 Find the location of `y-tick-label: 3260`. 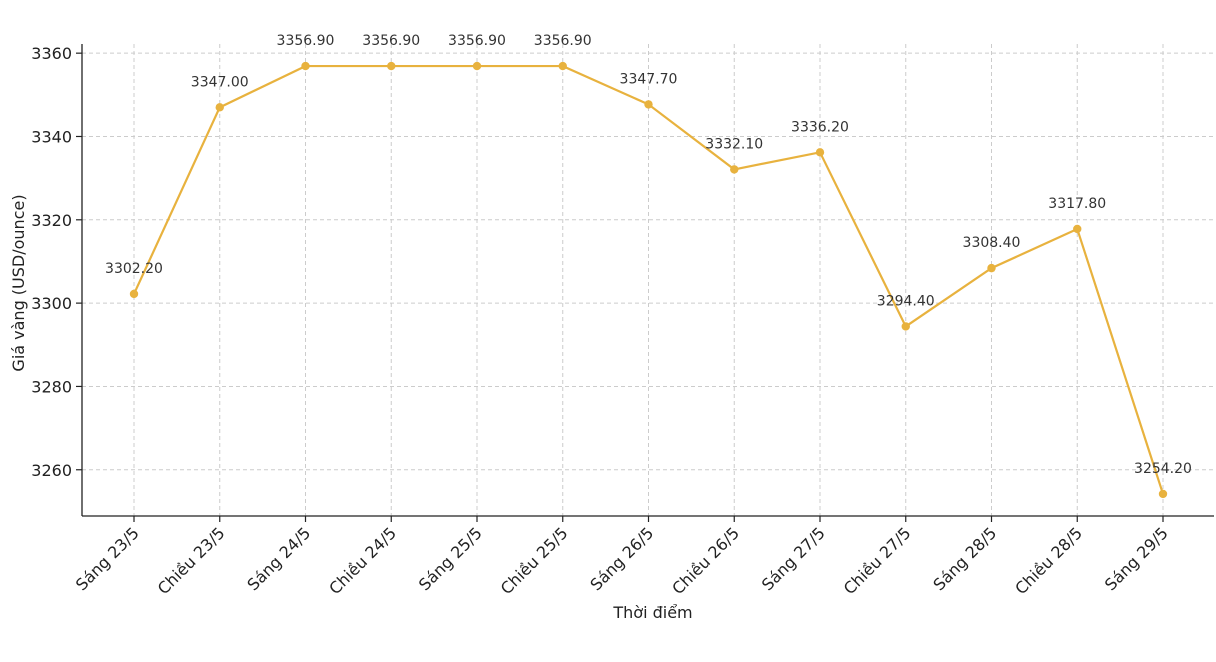

y-tick-label: 3260 is located at coordinates (51, 470).